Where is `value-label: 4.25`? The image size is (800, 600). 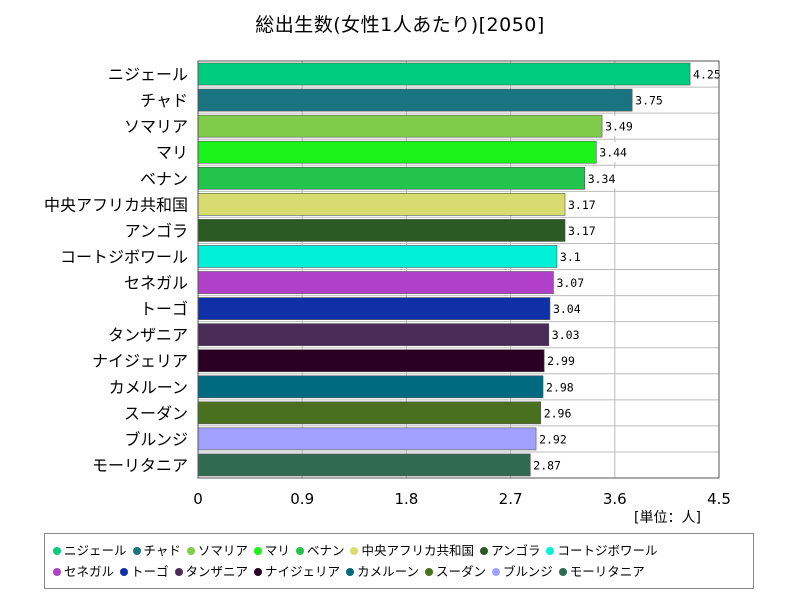 value-label: 4.25 is located at coordinates (707, 75).